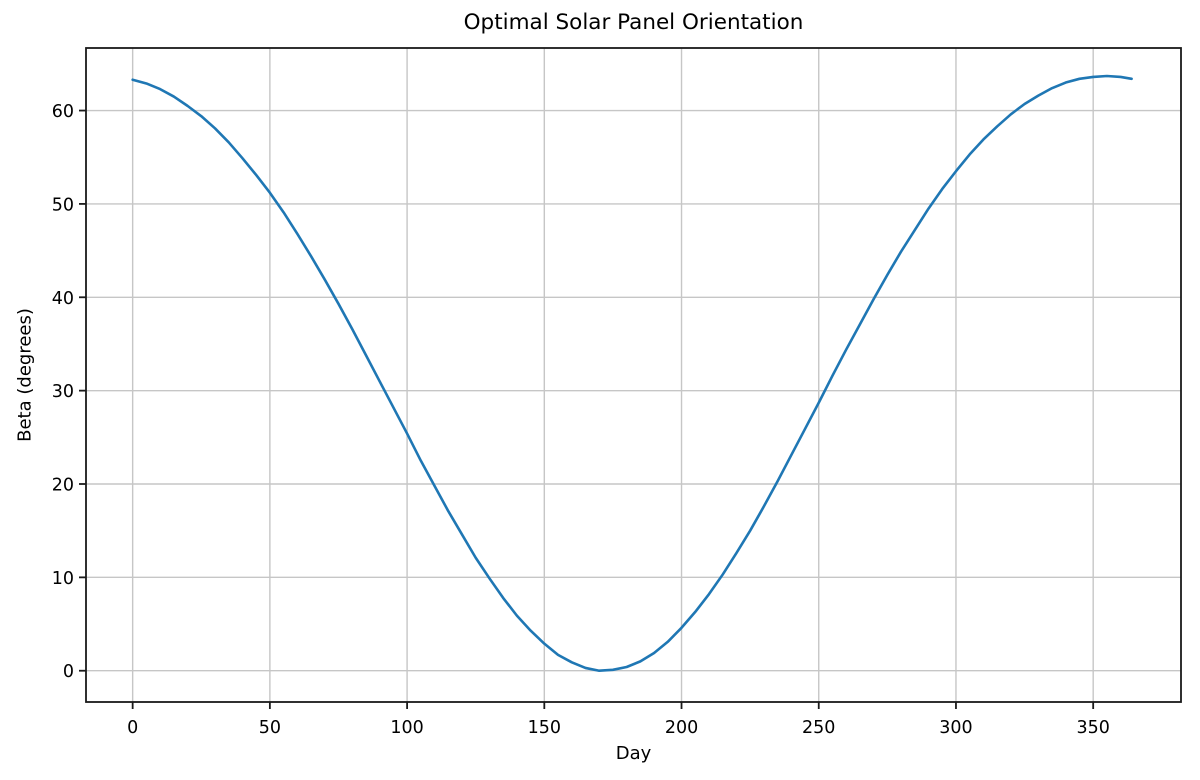  I want to click on y-tick-label: 0, so click(68, 672).